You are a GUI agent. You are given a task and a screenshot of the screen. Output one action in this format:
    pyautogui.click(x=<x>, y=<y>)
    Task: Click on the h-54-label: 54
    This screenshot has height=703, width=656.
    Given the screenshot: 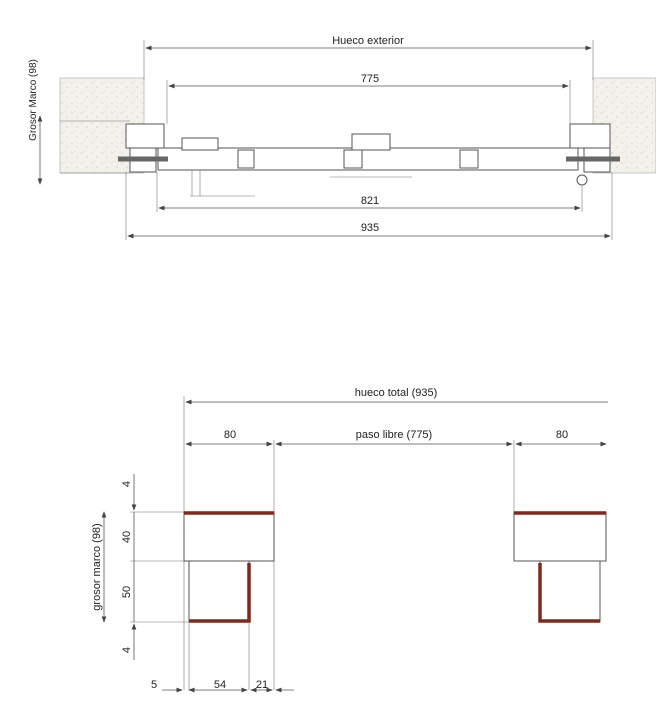 What is the action you would take?
    pyautogui.click(x=220, y=685)
    